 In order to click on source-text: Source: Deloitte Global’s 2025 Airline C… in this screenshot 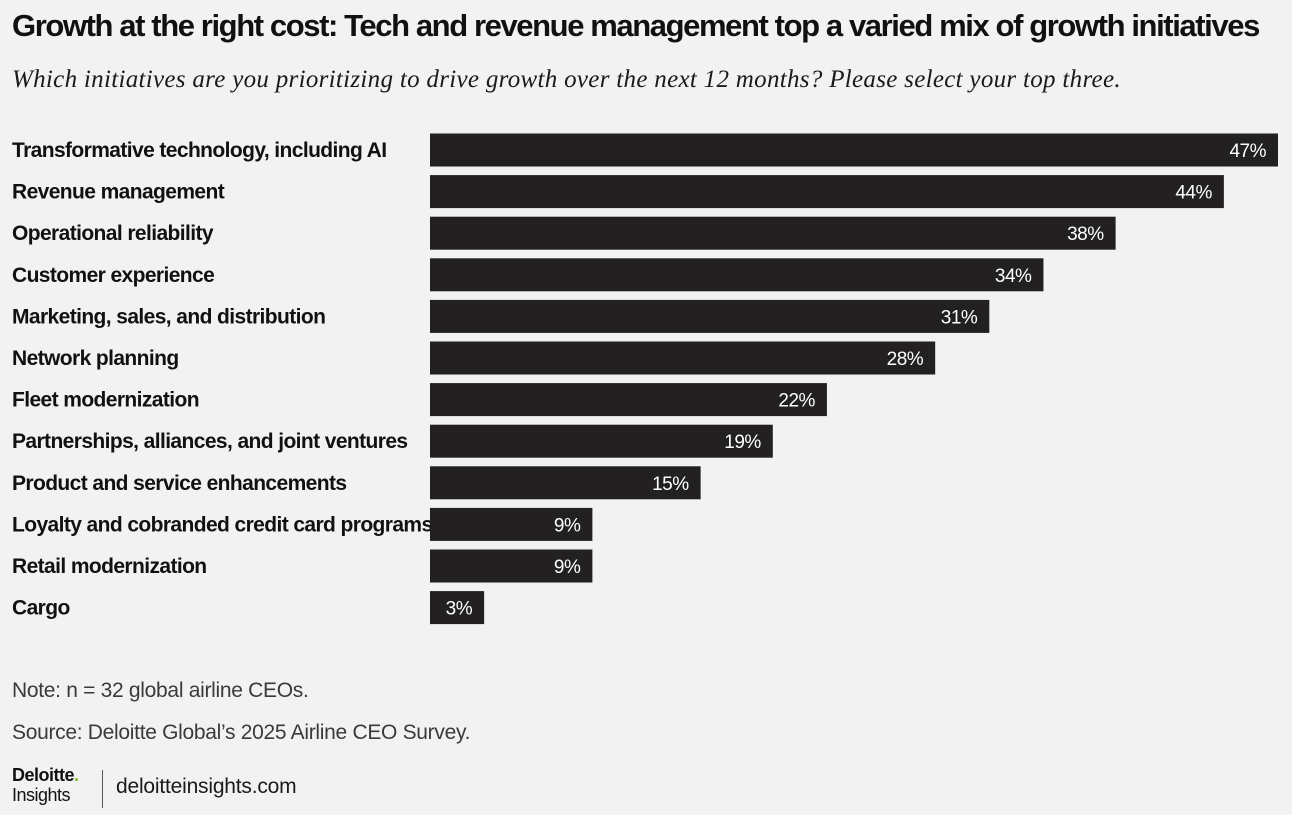, I will do `click(241, 732)`.